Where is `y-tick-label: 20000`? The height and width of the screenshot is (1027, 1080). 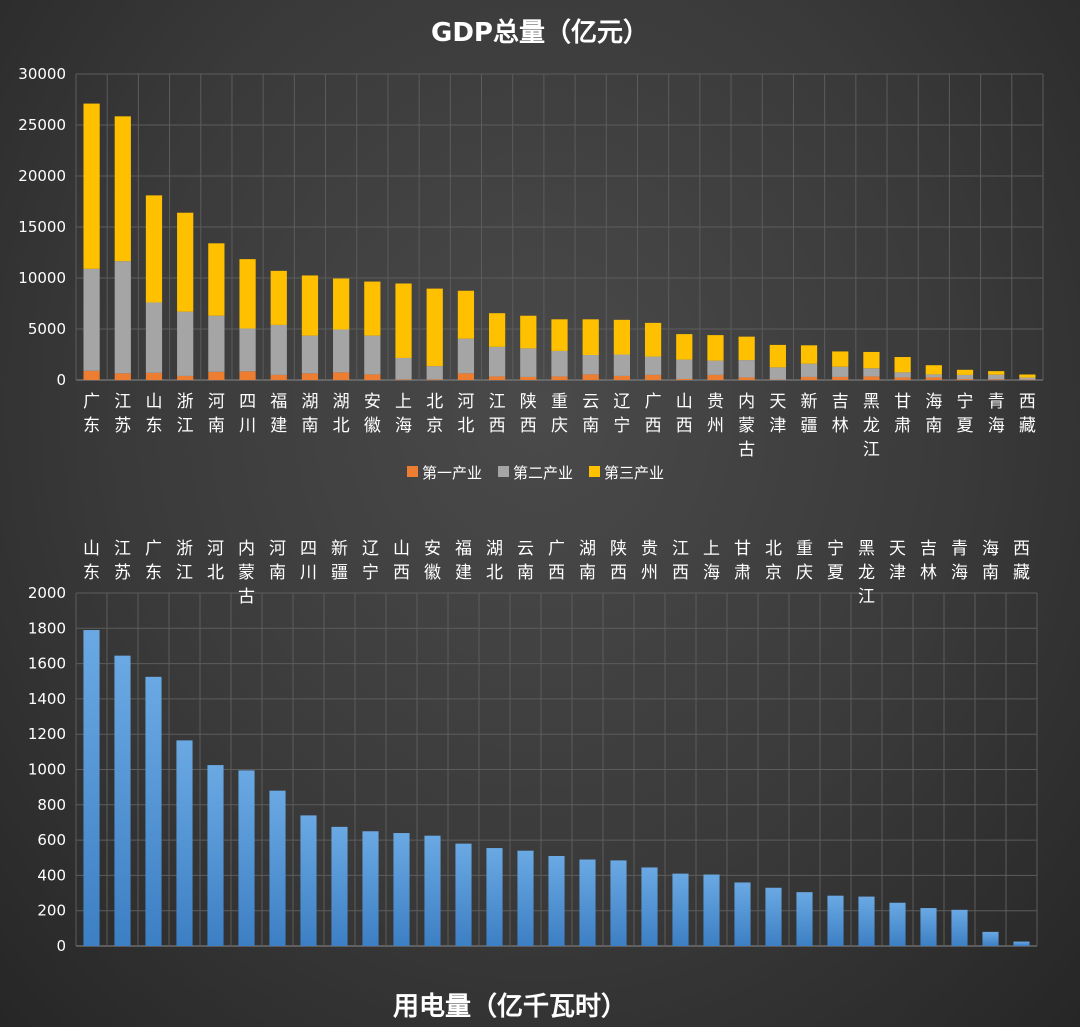 y-tick-label: 20000 is located at coordinates (42, 176).